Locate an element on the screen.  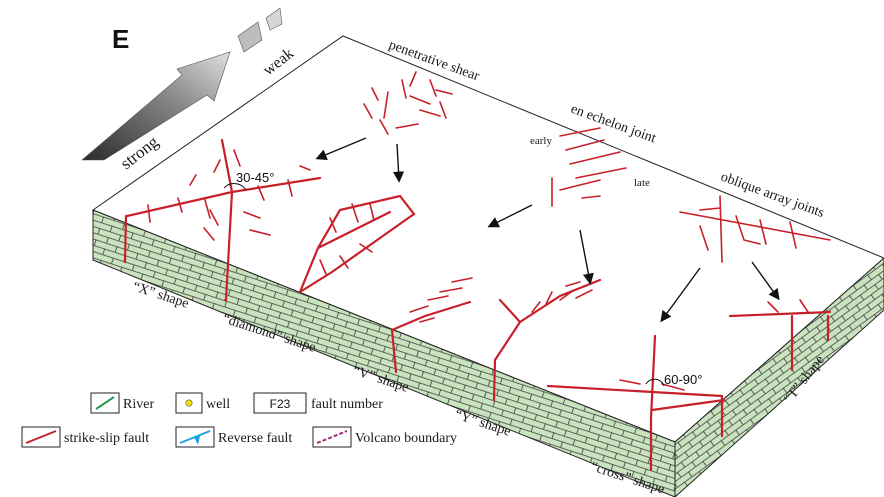
legend-volcano-symbol is located at coordinates (332, 437).